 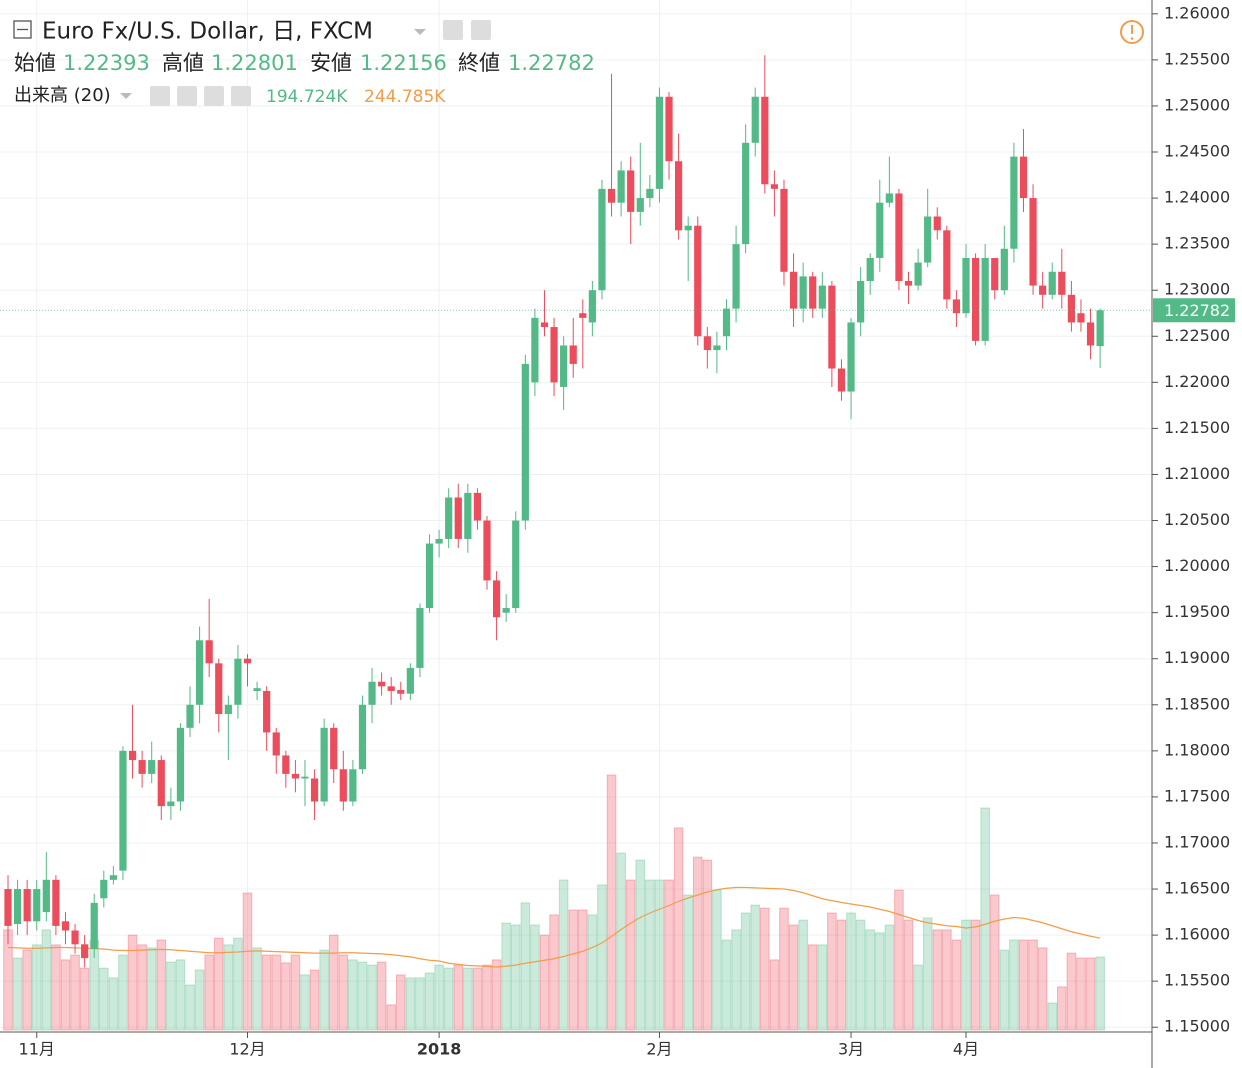 What do you see at coordinates (1132, 32) in the screenshot?
I see `alert-icon` at bounding box center [1132, 32].